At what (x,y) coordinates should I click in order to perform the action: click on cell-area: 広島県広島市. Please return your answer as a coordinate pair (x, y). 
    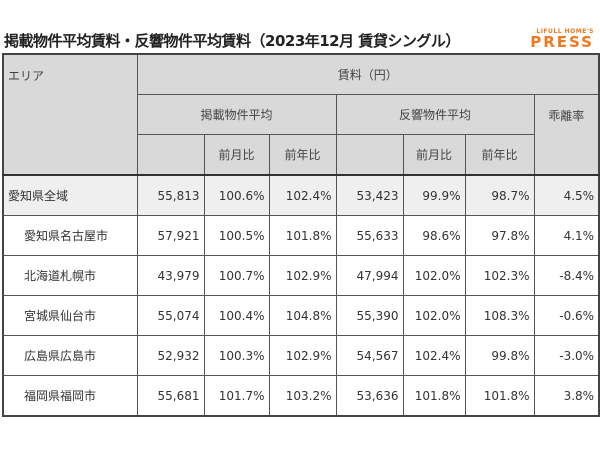
    Looking at the image, I should click on (70, 355).